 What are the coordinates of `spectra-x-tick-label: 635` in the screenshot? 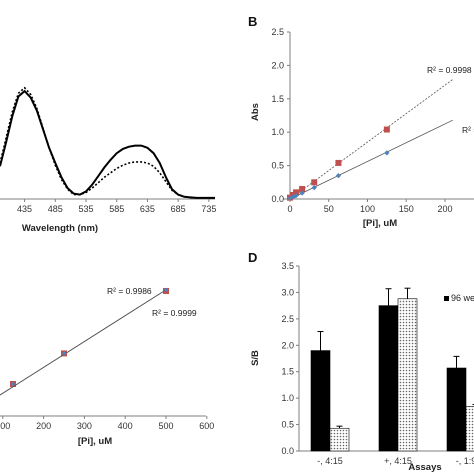 It's located at (147, 209).